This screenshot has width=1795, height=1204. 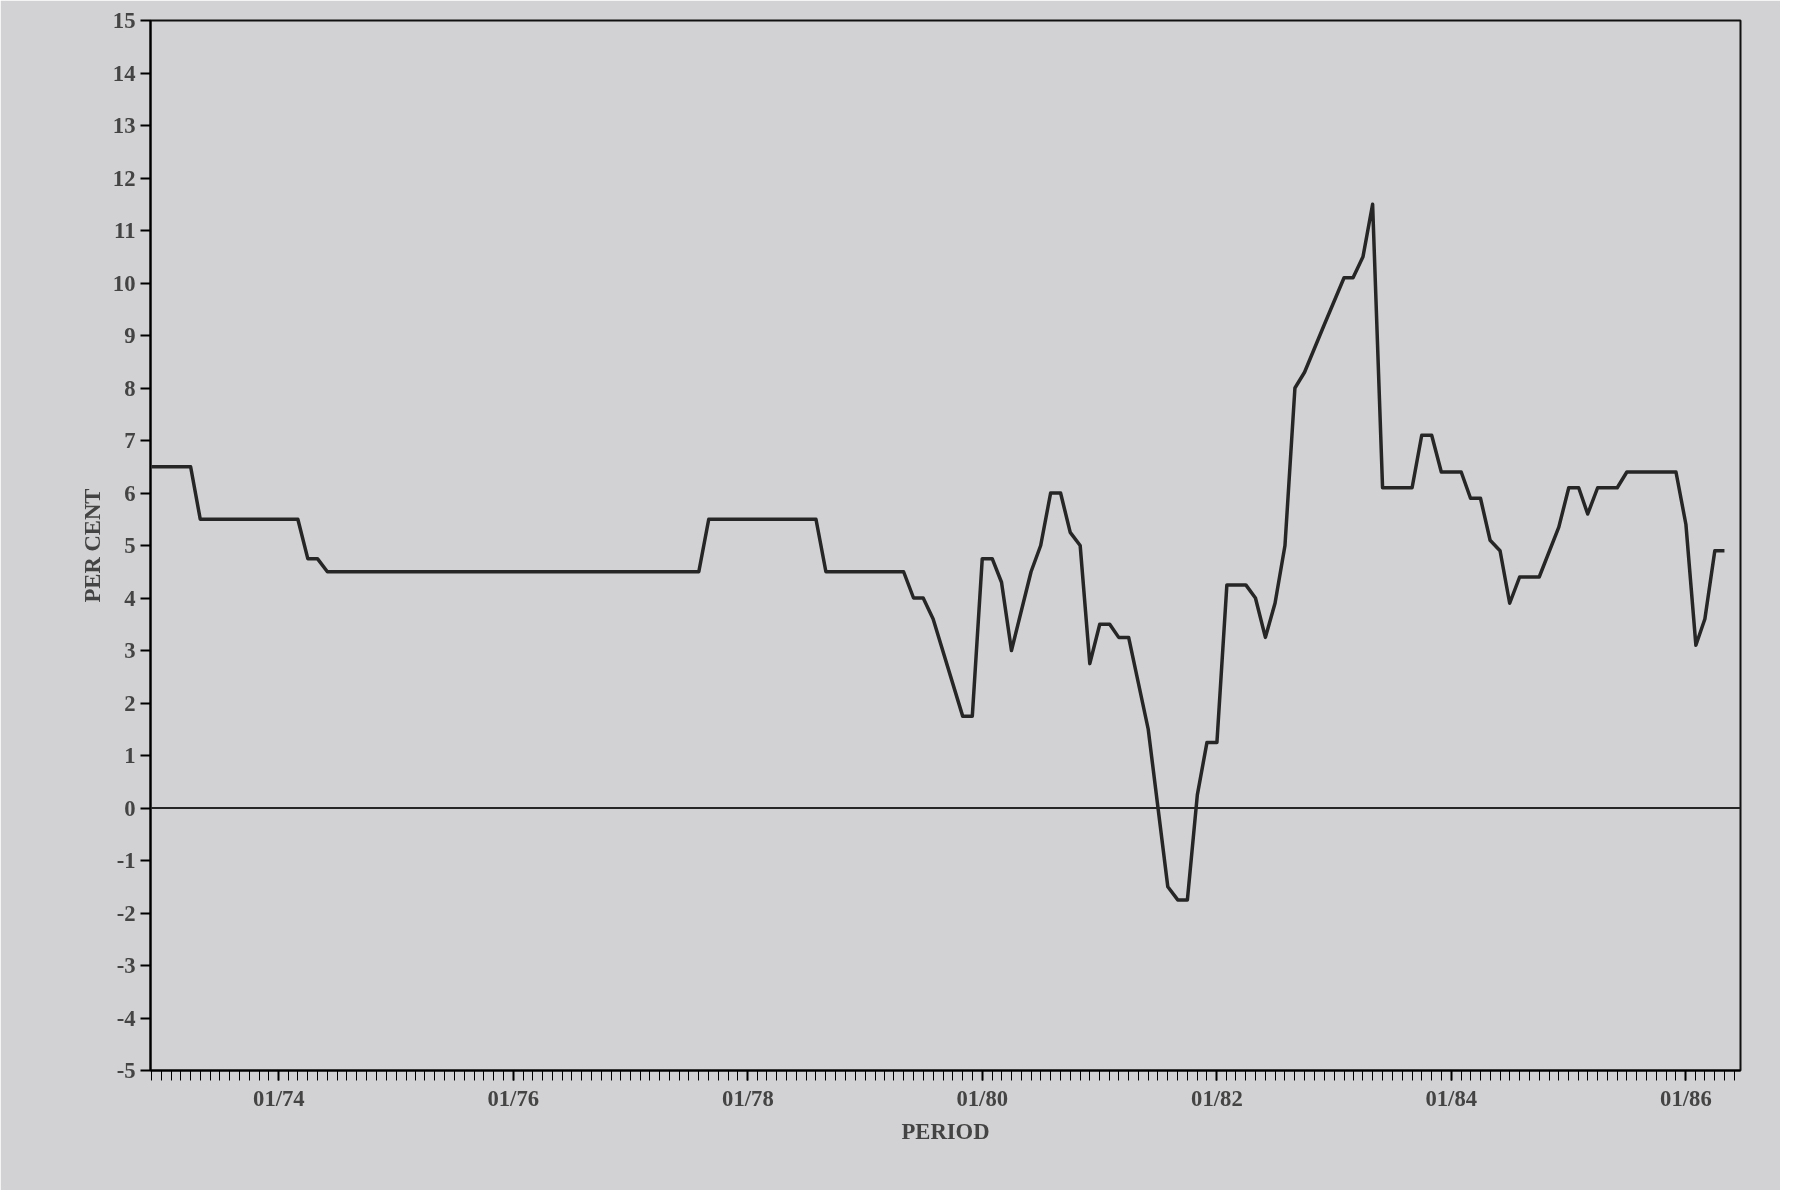 I want to click on y-tick-label: 1, so click(x=130, y=755).